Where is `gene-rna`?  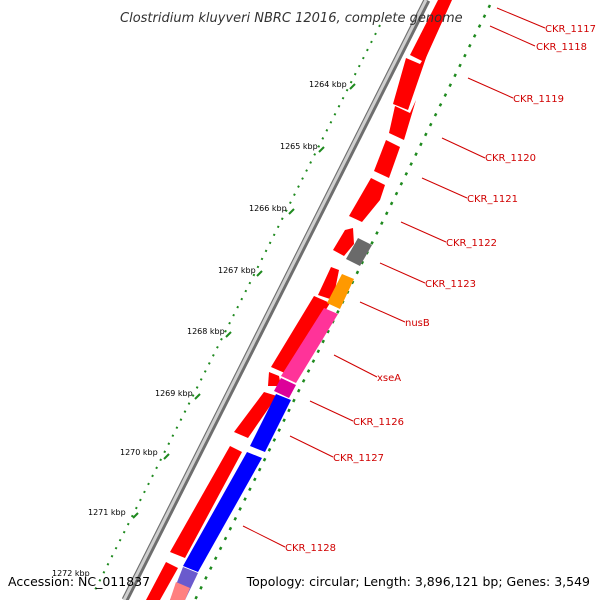 gene-rna is located at coordinates (359, 252).